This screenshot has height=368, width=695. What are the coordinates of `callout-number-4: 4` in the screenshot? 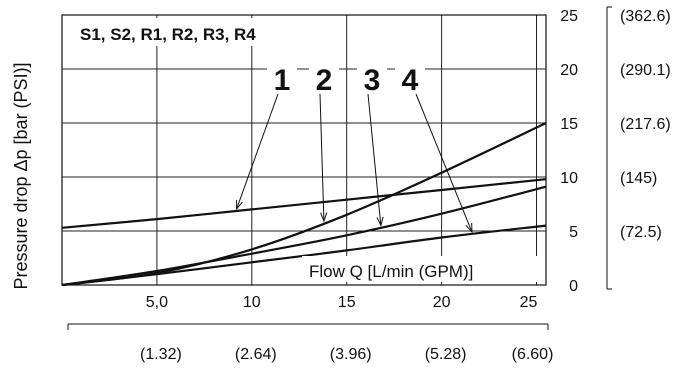 It's located at (410, 80).